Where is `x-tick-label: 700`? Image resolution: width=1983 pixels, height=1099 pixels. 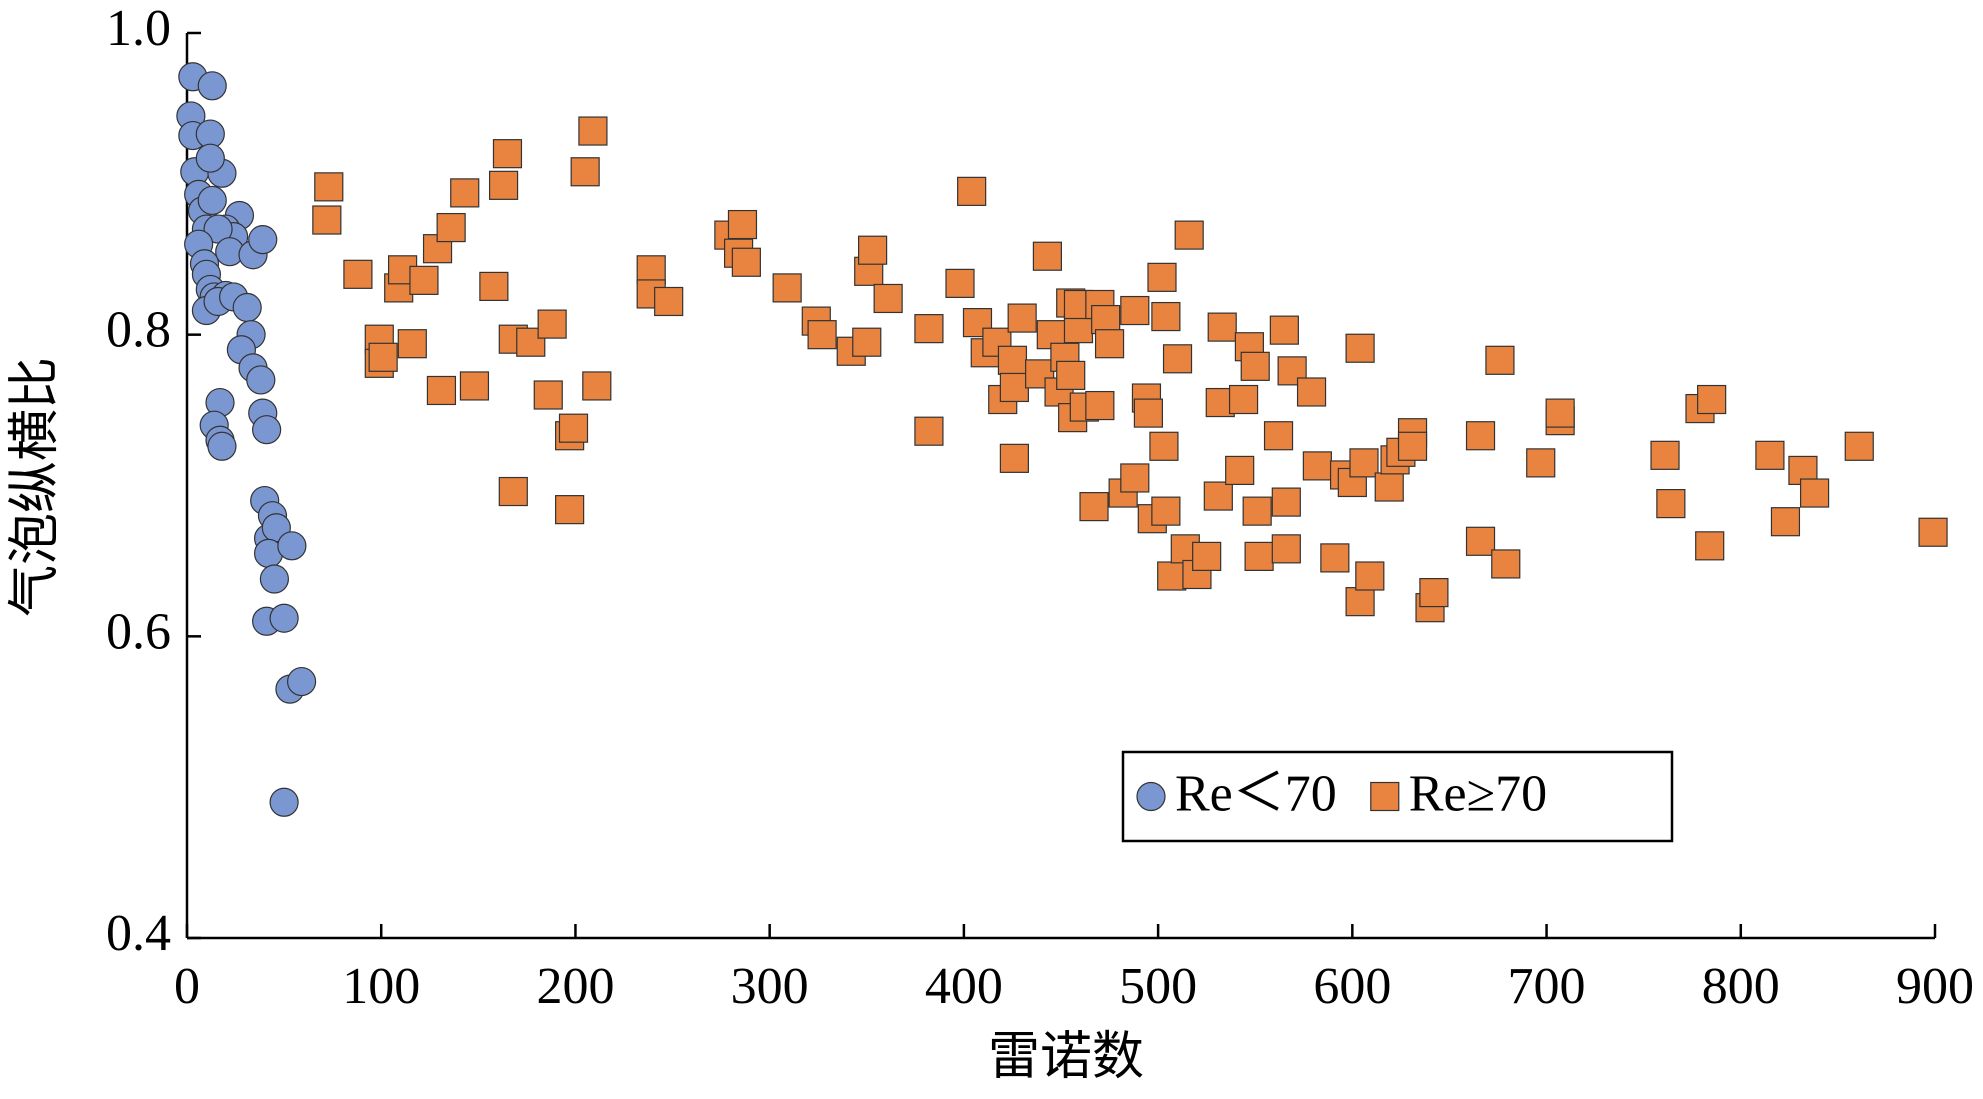 x-tick-label: 700 is located at coordinates (1547, 986).